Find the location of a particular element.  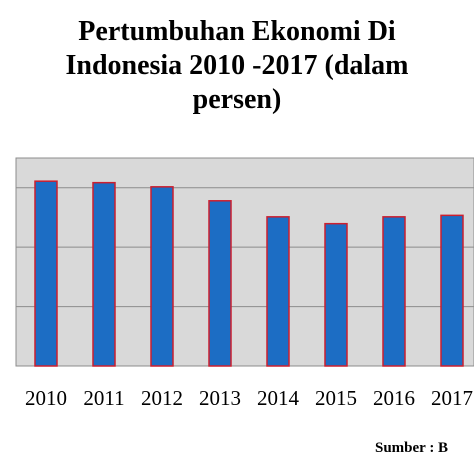

x-tick-label-2017: 2017 is located at coordinates (452, 398).